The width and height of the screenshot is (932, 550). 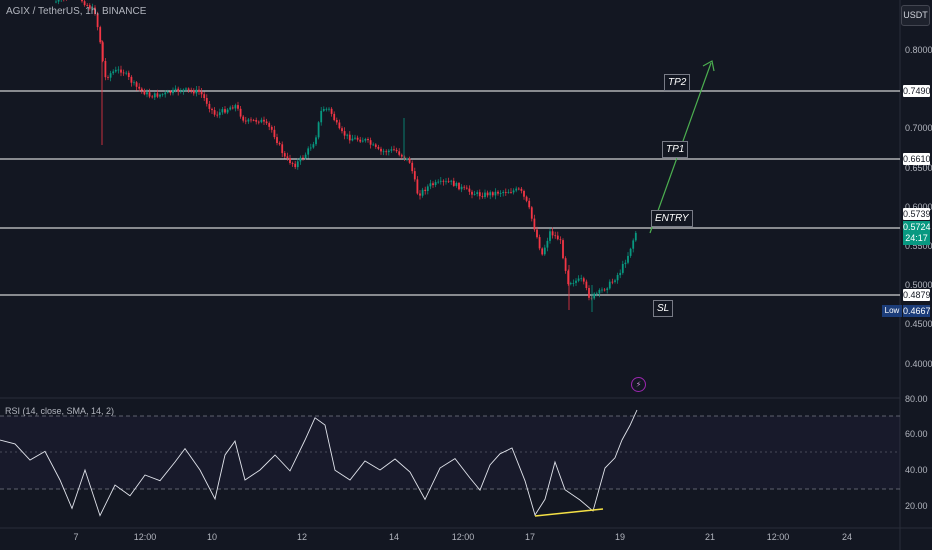 I want to click on rsi-tick: 80.00, so click(x=916, y=399).